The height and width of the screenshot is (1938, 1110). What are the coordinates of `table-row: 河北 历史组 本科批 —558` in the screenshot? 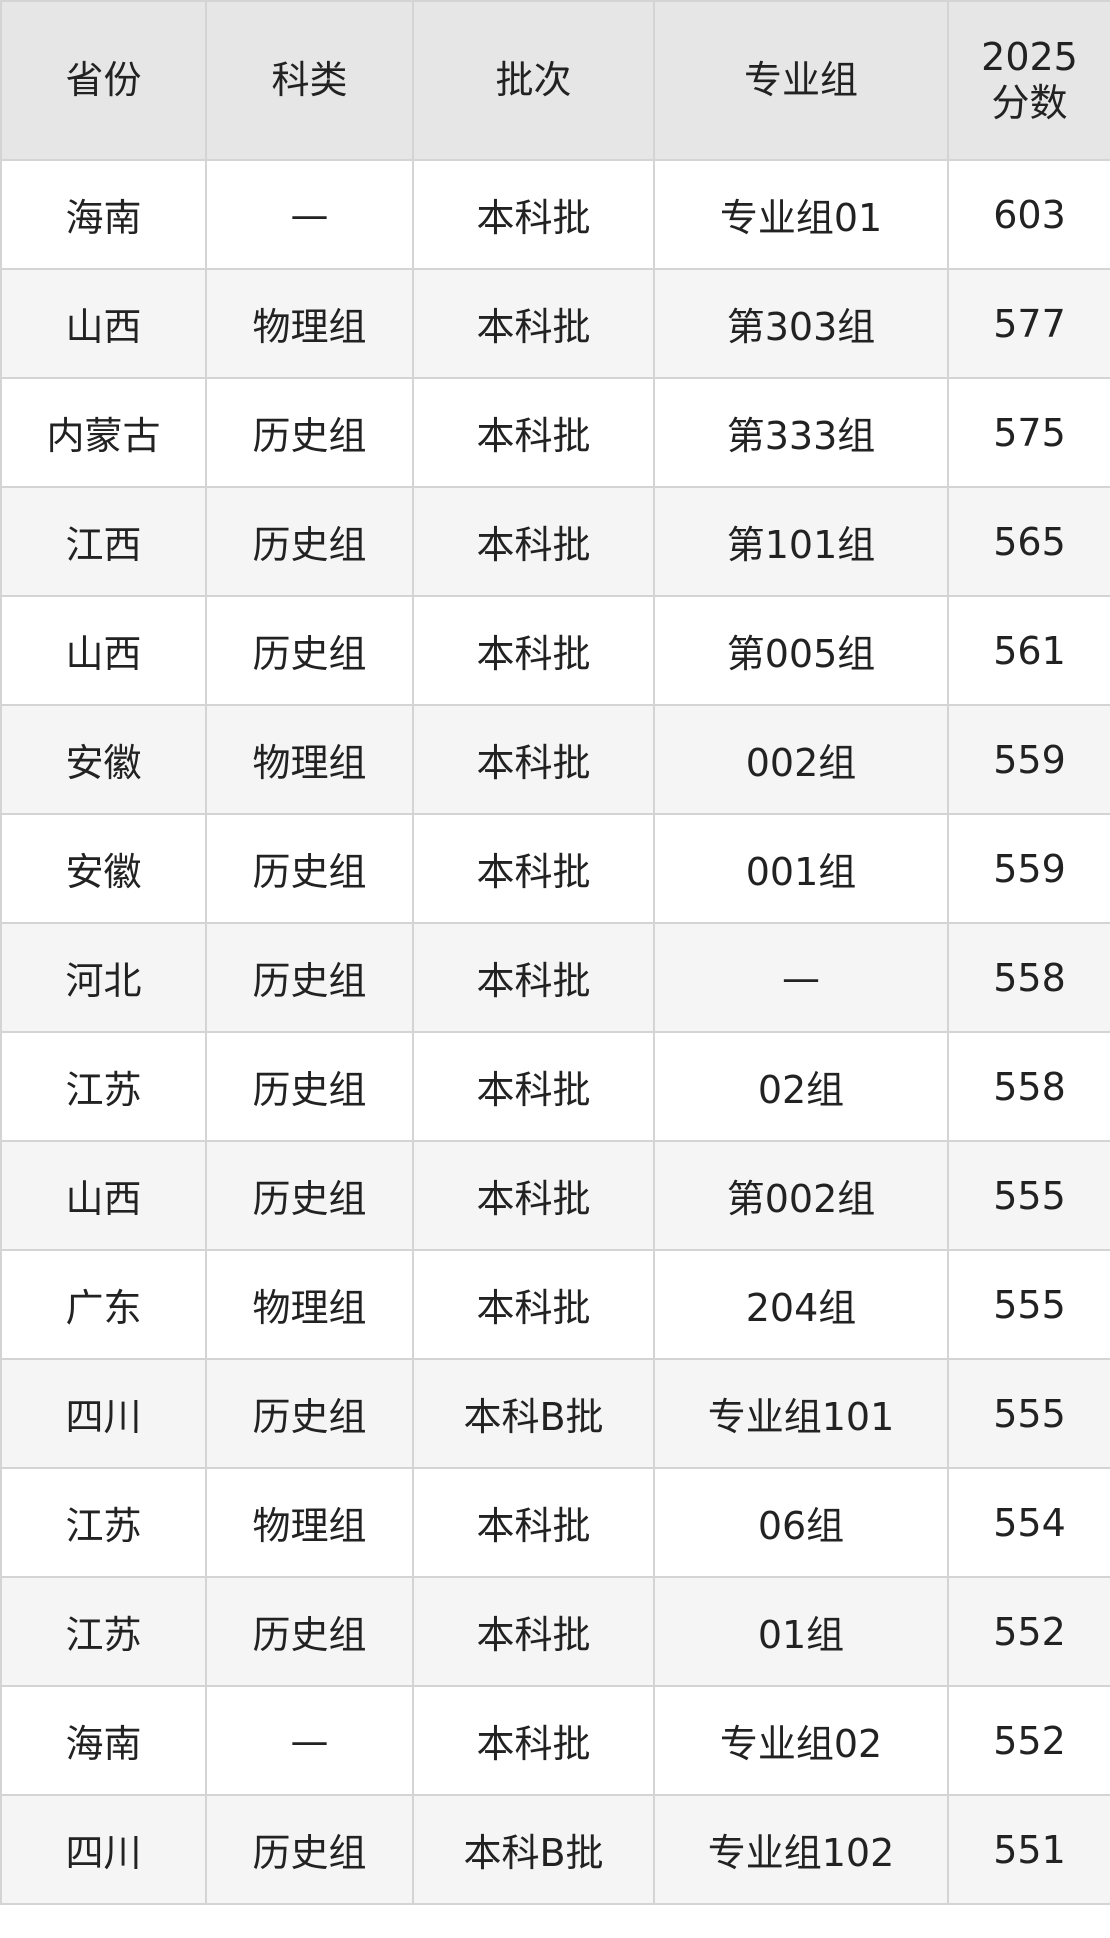 It's located at (555, 977).